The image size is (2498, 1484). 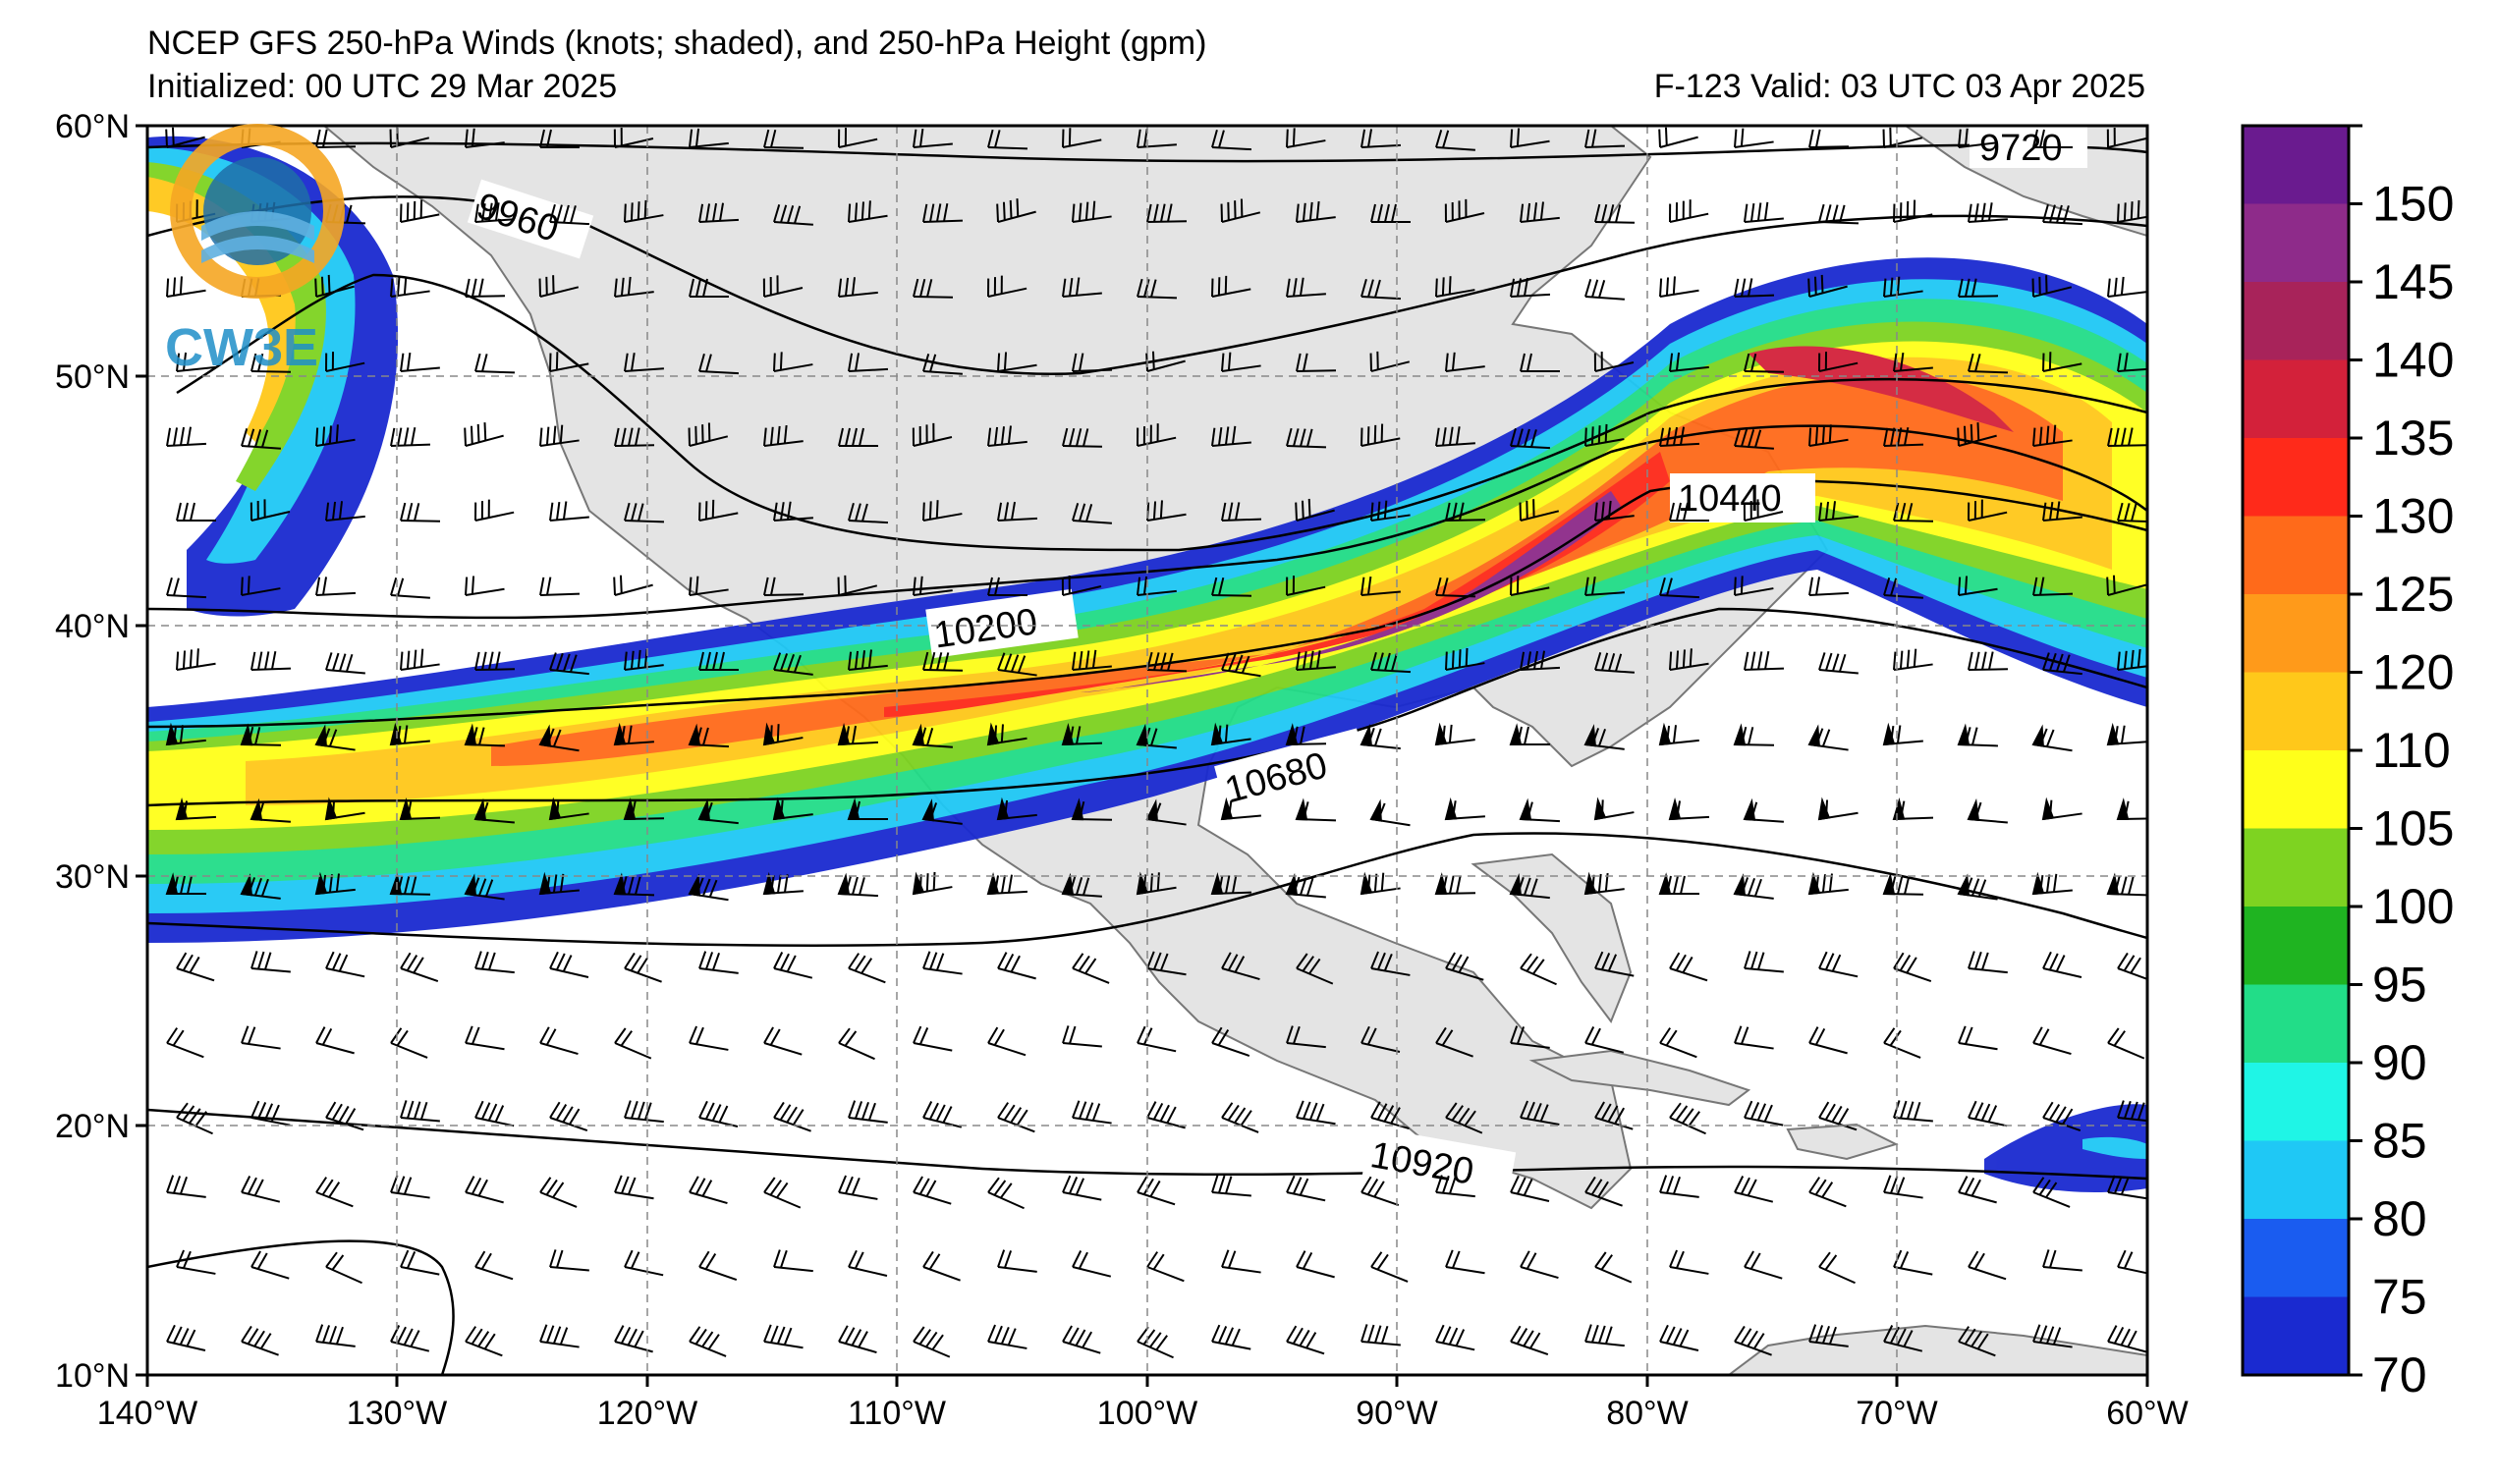 What do you see at coordinates (2296, 789) in the screenshot?
I see `colorbar-segment` at bounding box center [2296, 789].